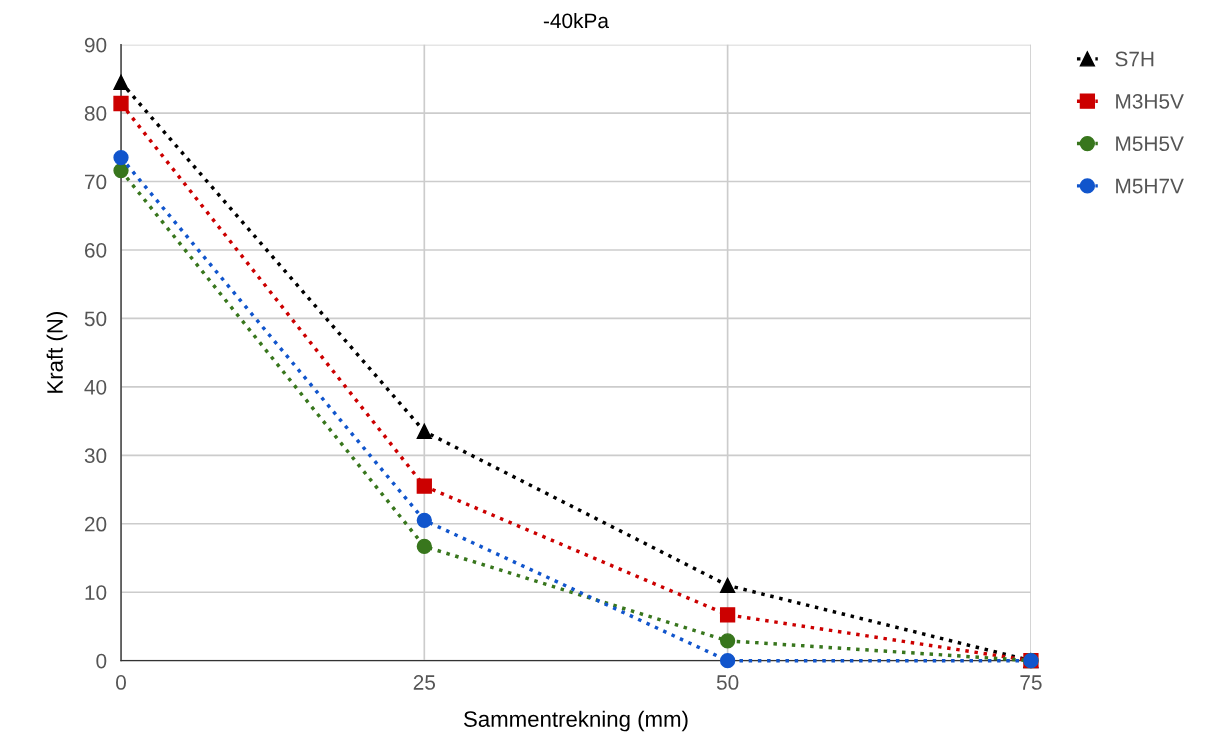 Image resolution: width=1210 pixels, height=744 pixels. What do you see at coordinates (95, 319) in the screenshot?
I see `y-tick-label: 50` at bounding box center [95, 319].